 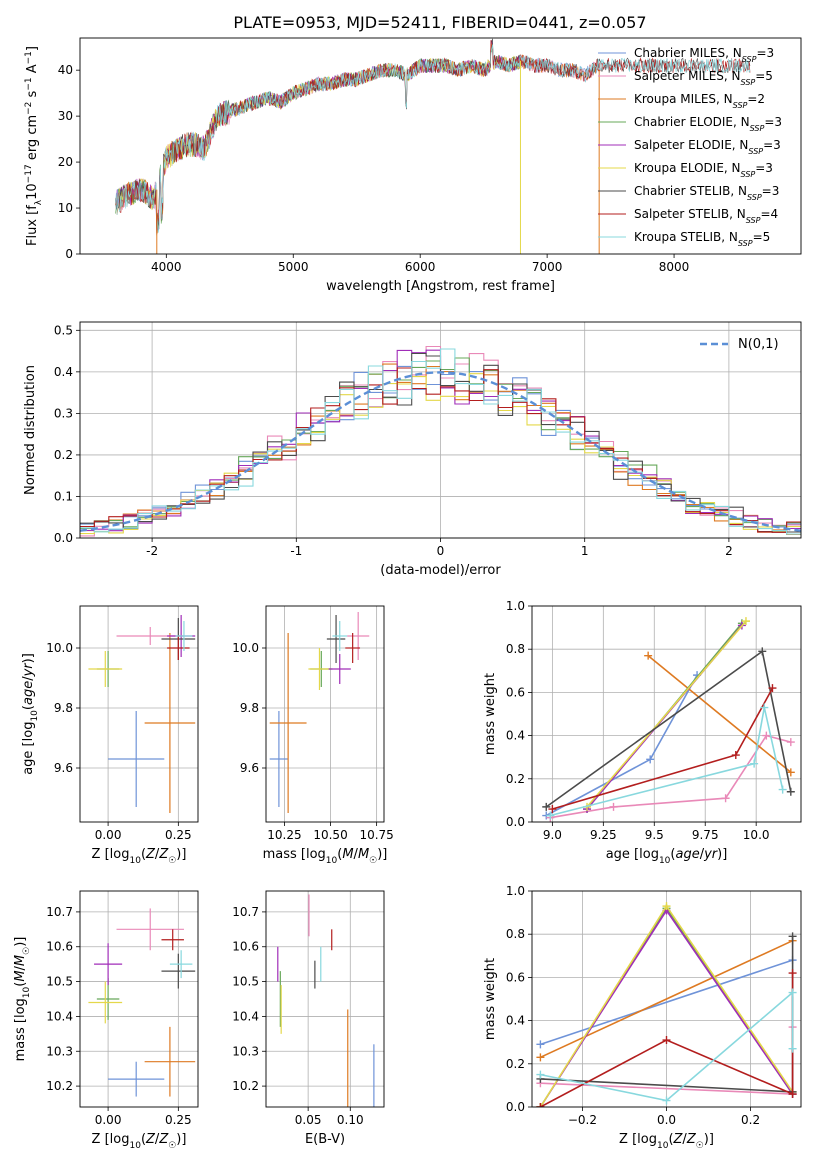 What do you see at coordinates (515, 606) in the screenshot?
I see `y-tick-label: 1.0` at bounding box center [515, 606].